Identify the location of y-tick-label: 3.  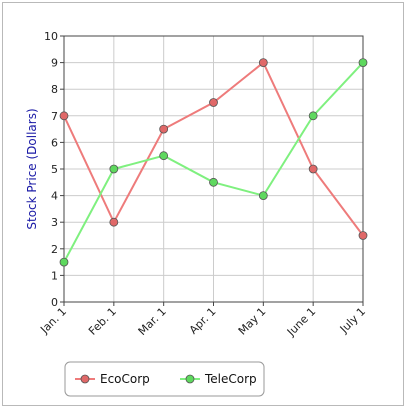
(54, 222).